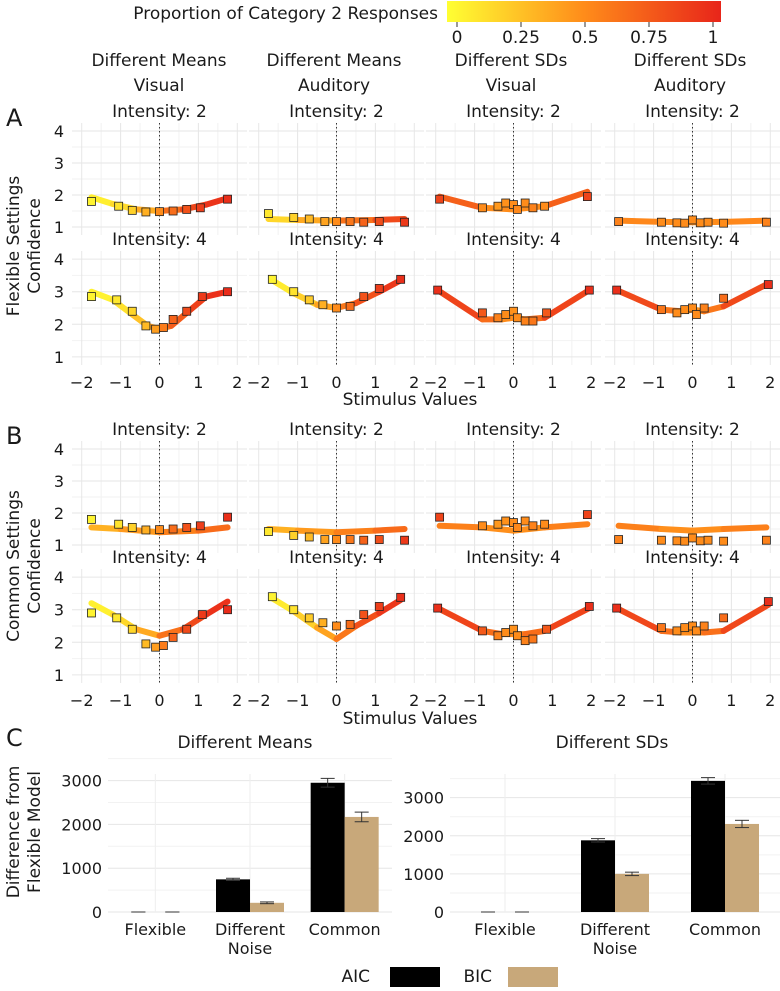 The width and height of the screenshot is (780, 991). What do you see at coordinates (14, 118) in the screenshot?
I see `panel-label-a: A` at bounding box center [14, 118].